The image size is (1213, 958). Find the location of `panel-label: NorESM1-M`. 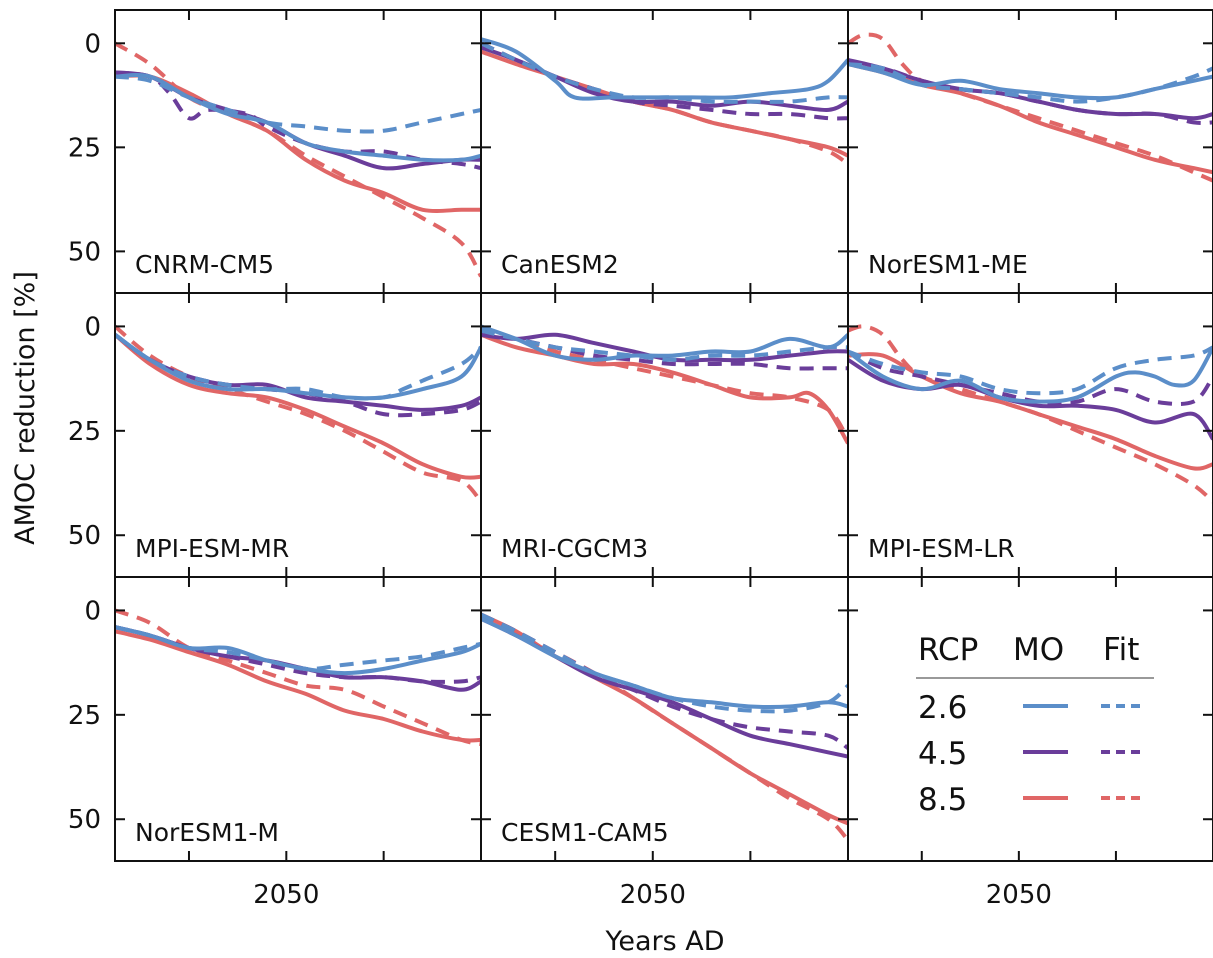

panel-label: NorESM1-M is located at coordinates (207, 832).